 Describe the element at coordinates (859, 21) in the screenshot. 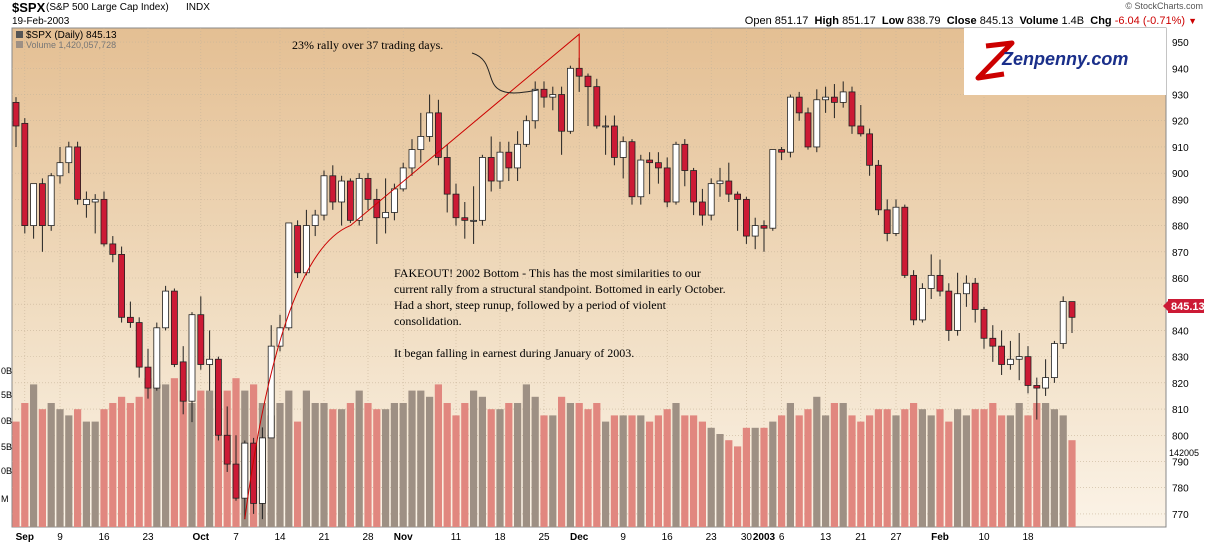

I see `high-value: 851.17` at that location.